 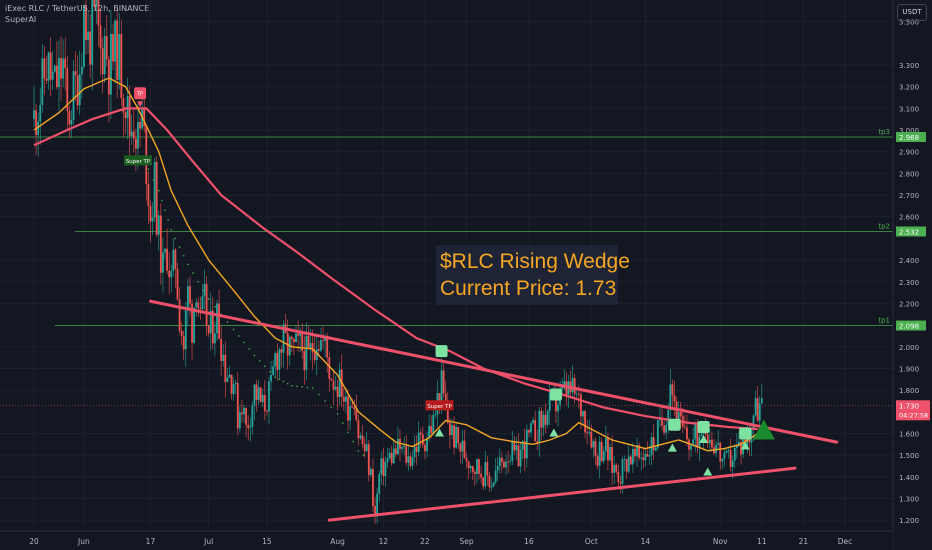 I want to click on price-tick-label: 2.700, so click(x=909, y=196).